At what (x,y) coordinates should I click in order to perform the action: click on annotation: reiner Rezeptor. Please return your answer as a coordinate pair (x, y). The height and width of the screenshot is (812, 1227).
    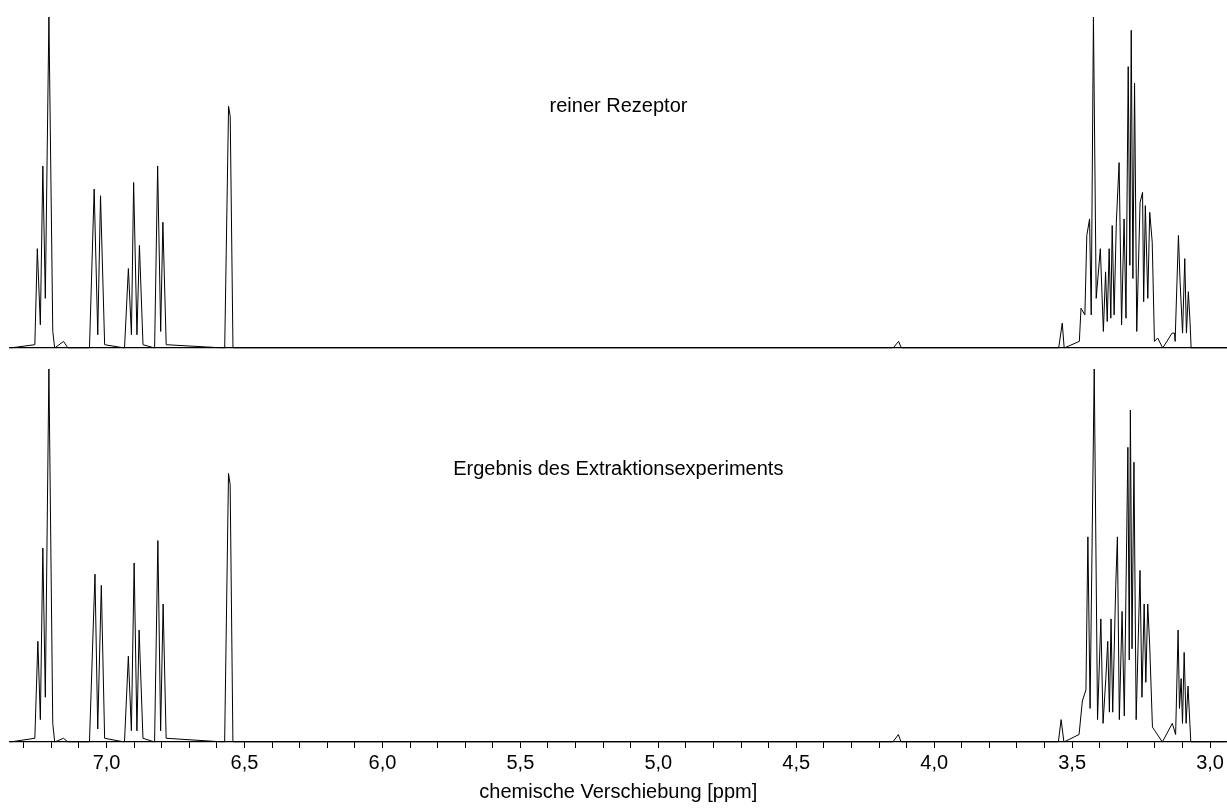
    Looking at the image, I should click on (618, 104).